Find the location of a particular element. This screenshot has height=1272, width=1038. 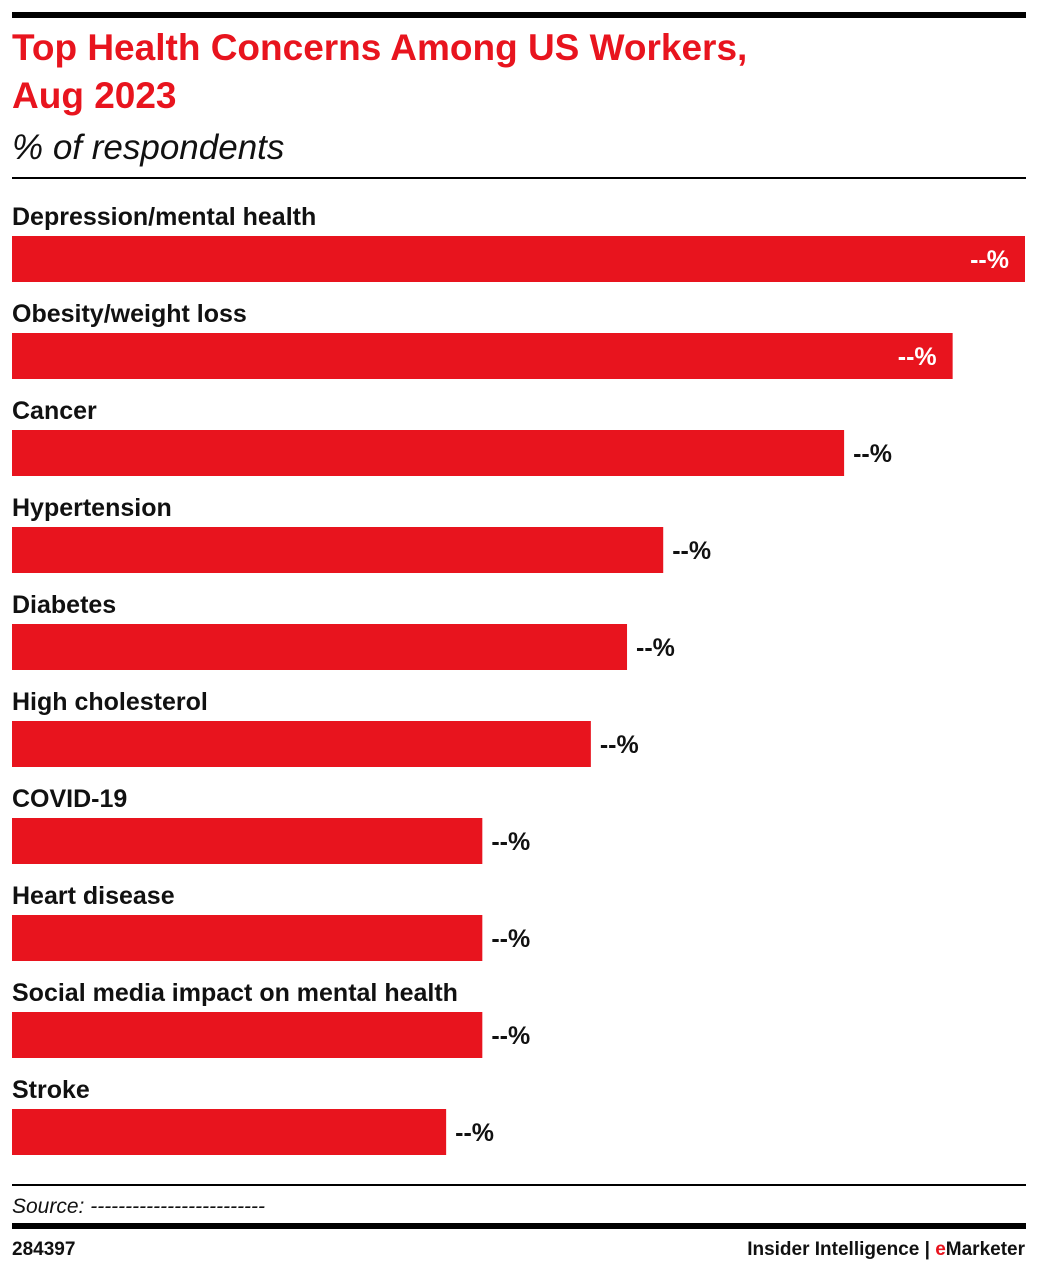

chart-title: Aug 2023 is located at coordinates (94, 95).